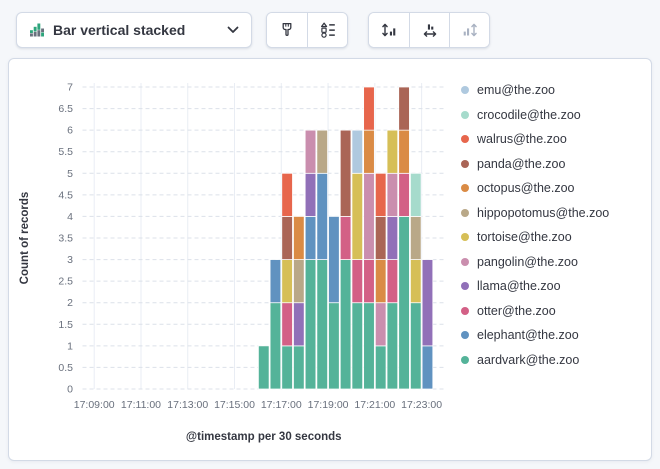 The height and width of the screenshot is (469, 660). What do you see at coordinates (521, 163) in the screenshot?
I see `legend-label: panda@the.zoo` at bounding box center [521, 163].